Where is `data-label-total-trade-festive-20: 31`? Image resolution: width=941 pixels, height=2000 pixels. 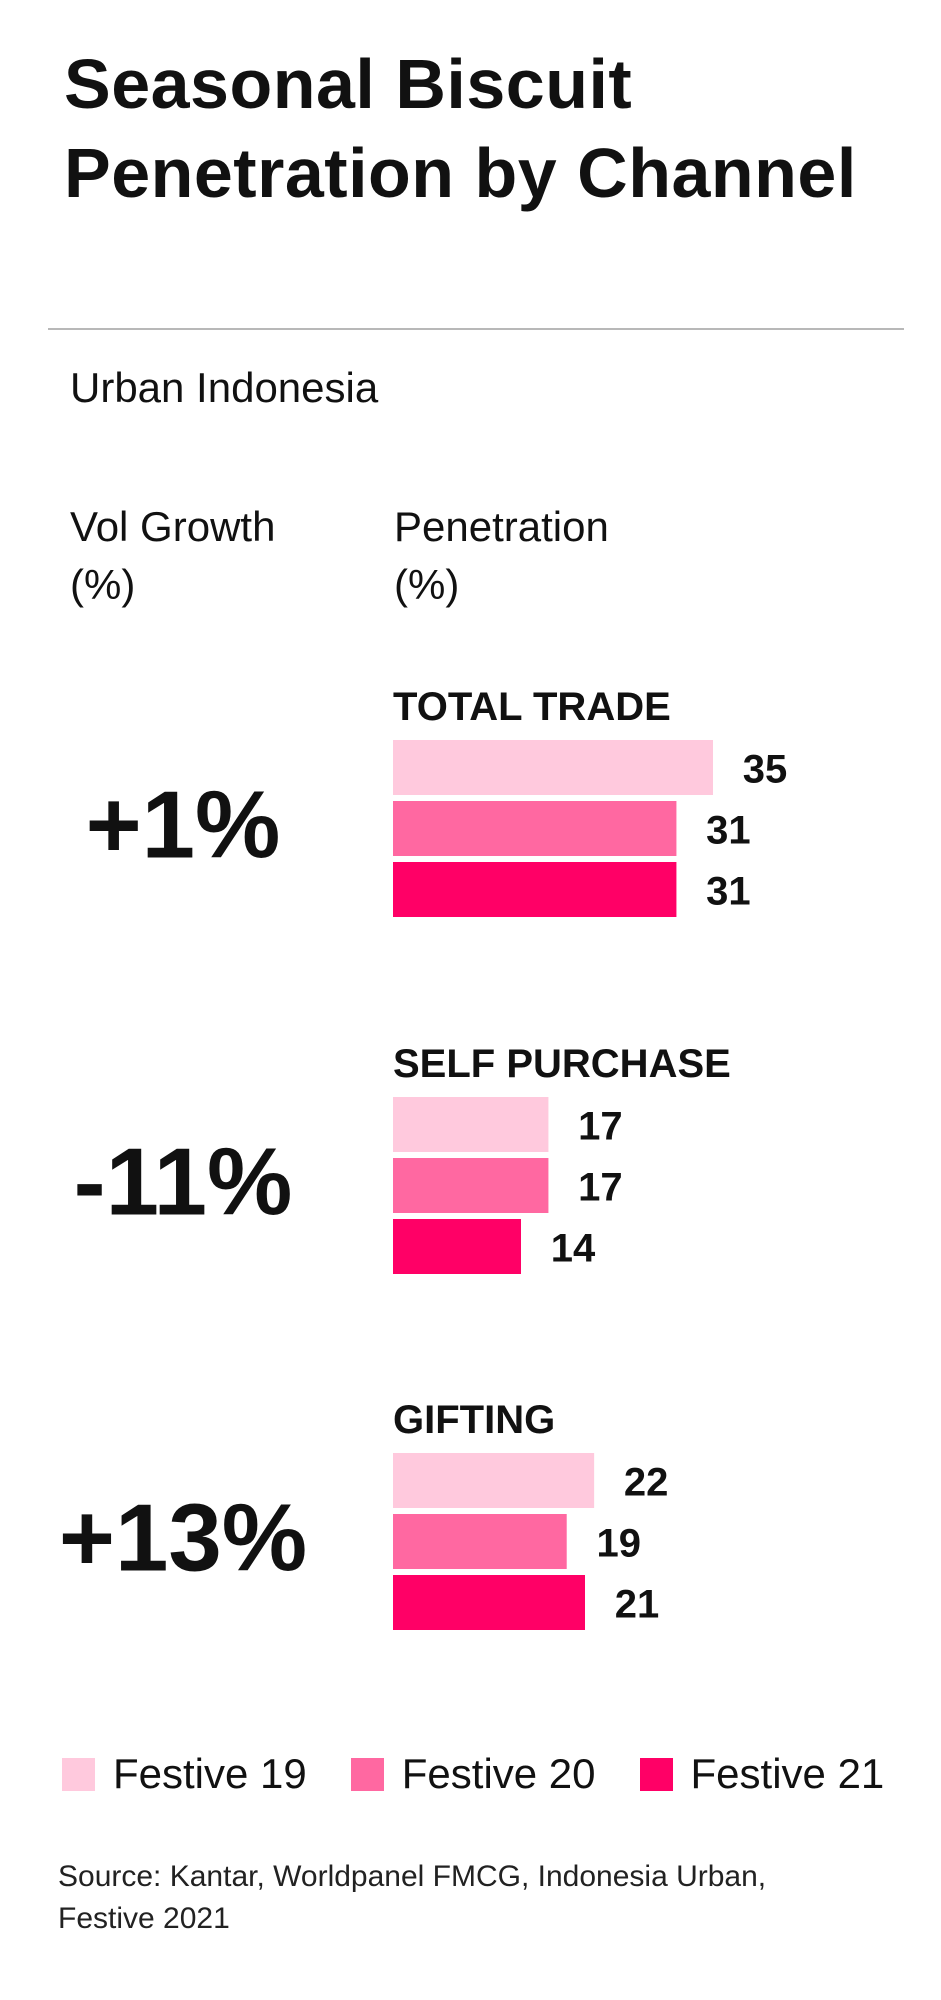 data-label-total-trade-festive-20: 31 is located at coordinates (728, 831).